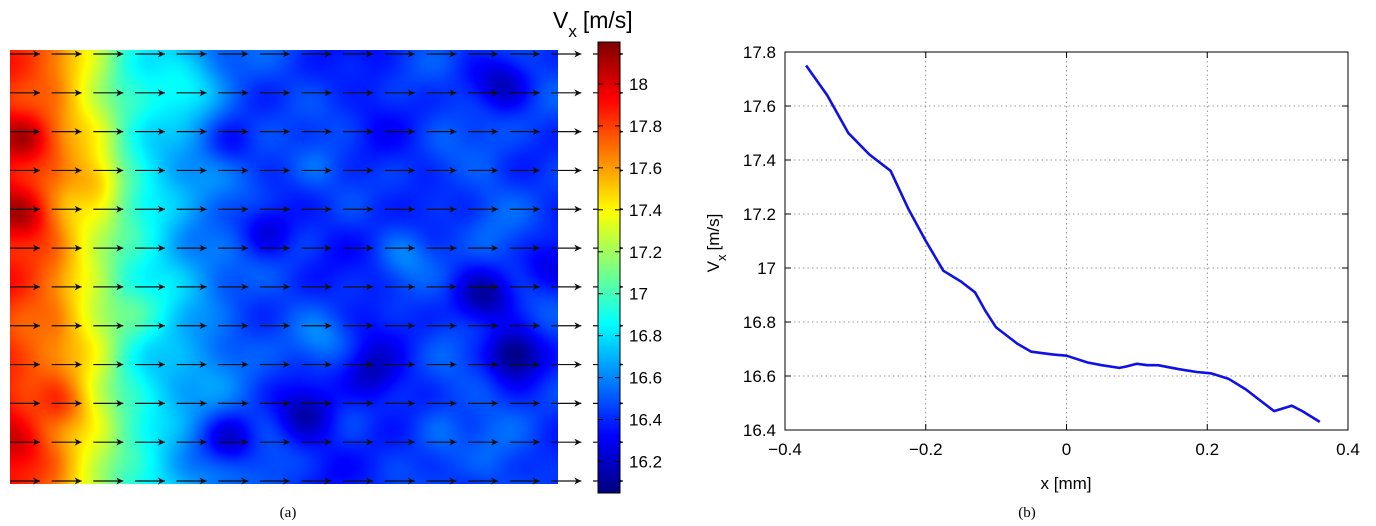  What do you see at coordinates (759, 52) in the screenshot?
I see `y-tick-label: 17.8` at bounding box center [759, 52].